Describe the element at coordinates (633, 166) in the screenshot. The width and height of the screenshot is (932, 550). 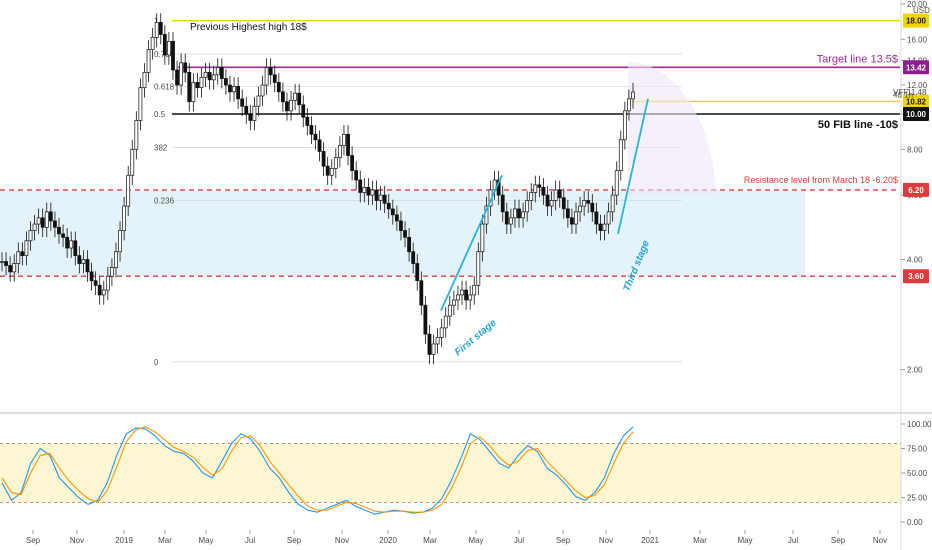
I see `third-stage-trendline` at that location.